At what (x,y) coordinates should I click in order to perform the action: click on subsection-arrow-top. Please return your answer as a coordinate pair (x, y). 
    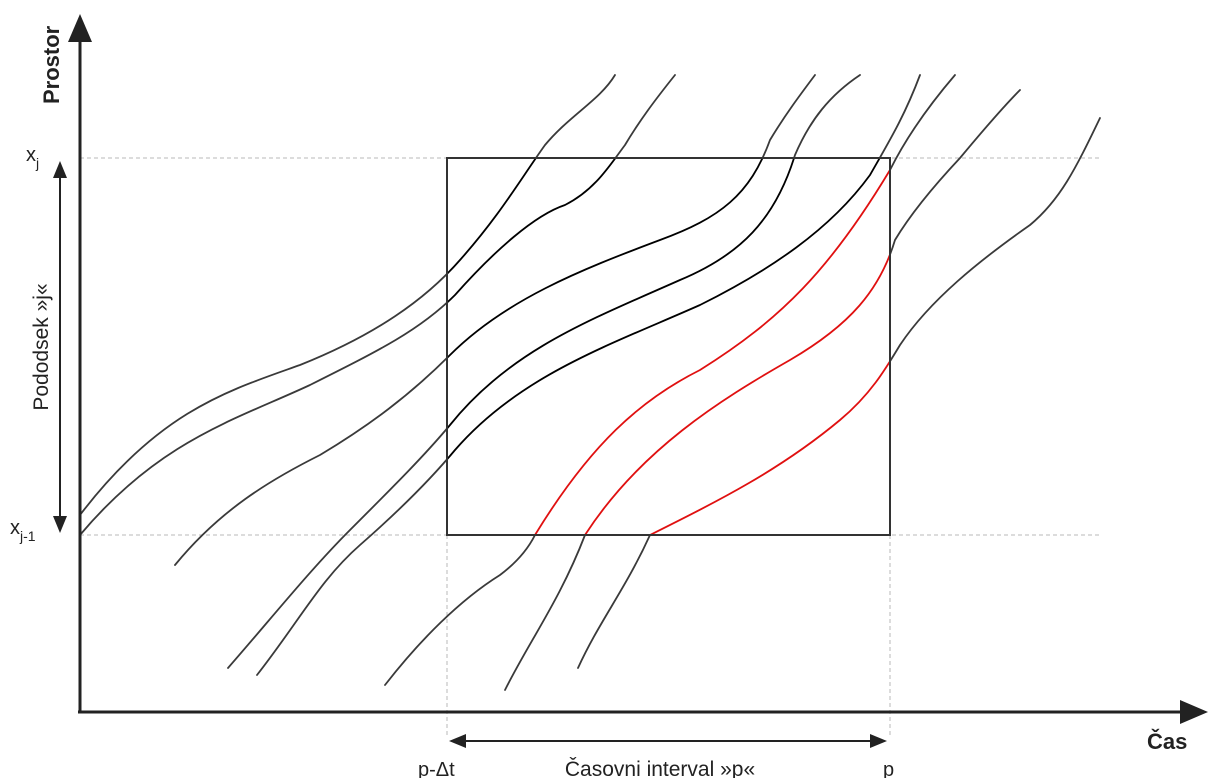
    Looking at the image, I should click on (60, 169).